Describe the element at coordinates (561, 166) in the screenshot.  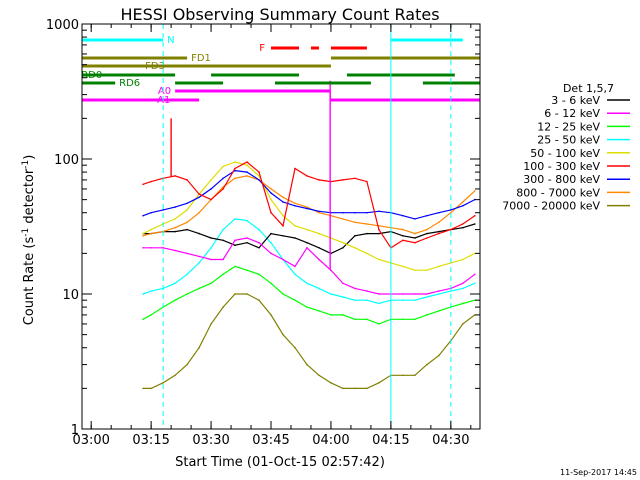
I see `legend-label-100-300-kev: 100 - 300 keV` at that location.